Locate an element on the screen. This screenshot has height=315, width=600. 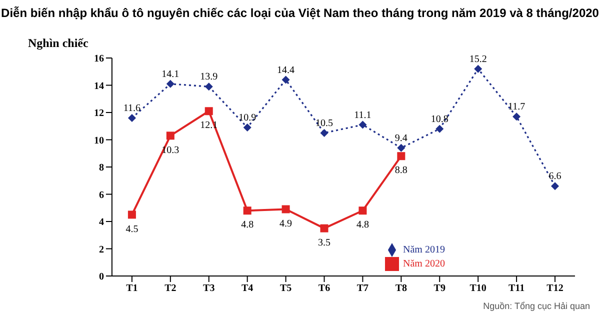
data-label: 9.4 is located at coordinates (401, 138).